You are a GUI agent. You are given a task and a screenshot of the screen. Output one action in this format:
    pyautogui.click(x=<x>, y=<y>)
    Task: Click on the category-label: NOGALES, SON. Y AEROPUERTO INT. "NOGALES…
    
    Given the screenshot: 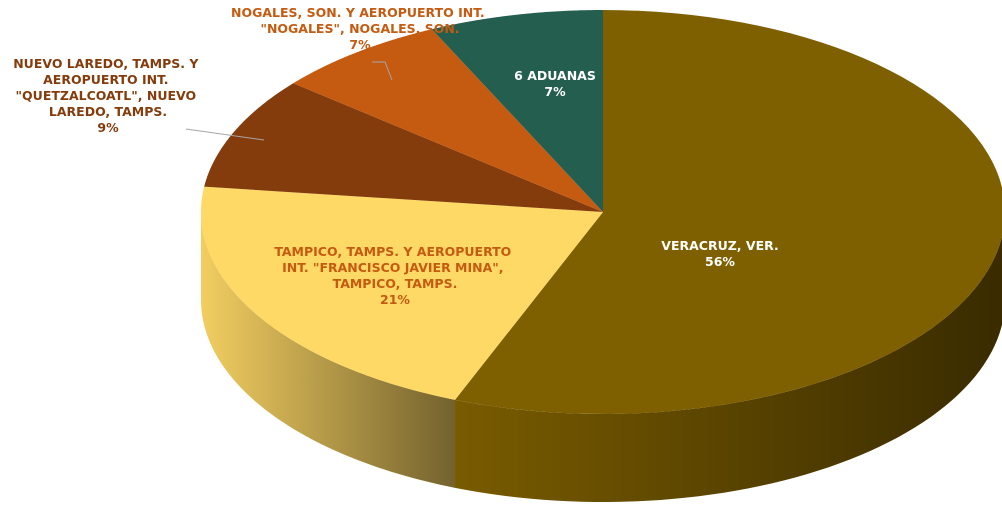 What is the action you would take?
    pyautogui.click(x=360, y=20)
    